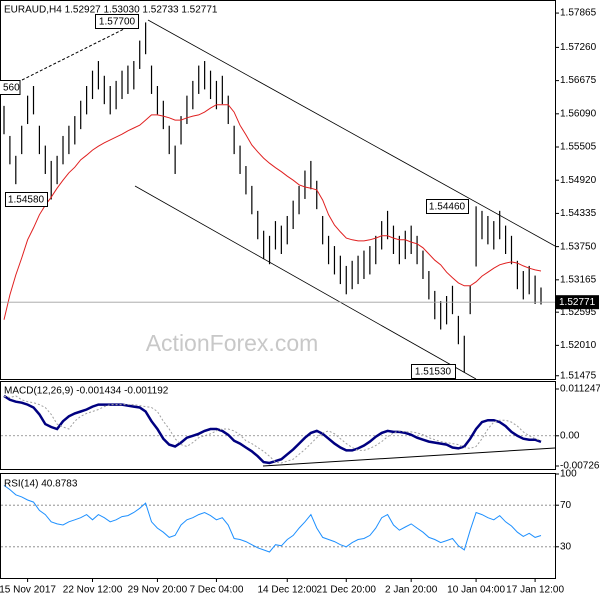 This screenshot has height=600, width=600. I want to click on y-tick-label: 1.55505, so click(578, 147).